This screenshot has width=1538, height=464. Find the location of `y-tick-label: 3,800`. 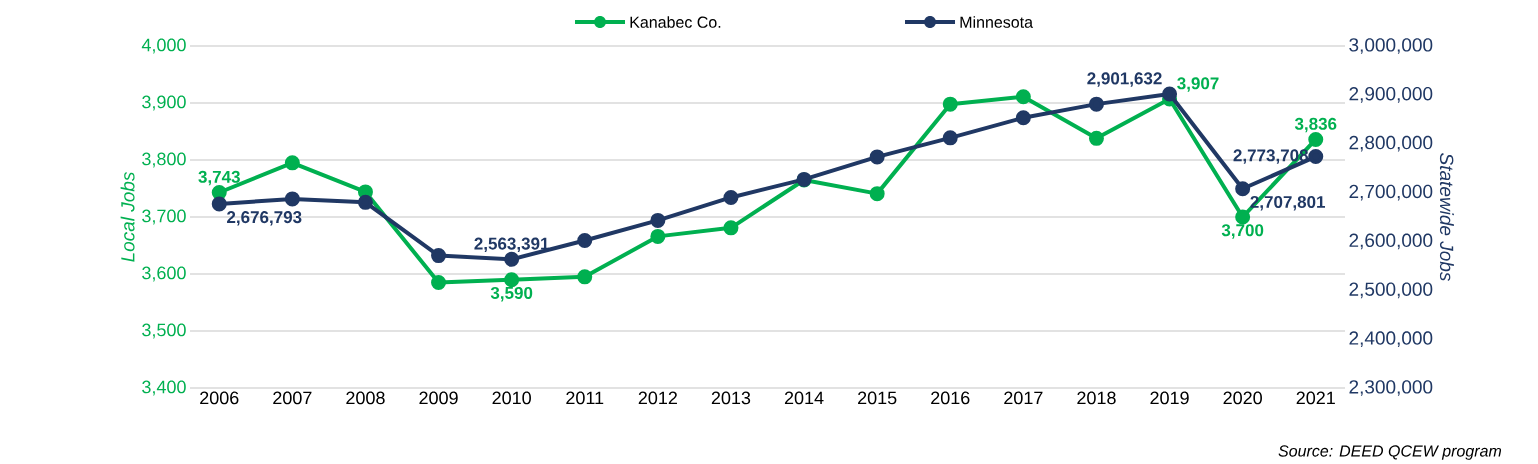

y-tick-label: 3,800 is located at coordinates (164, 160).